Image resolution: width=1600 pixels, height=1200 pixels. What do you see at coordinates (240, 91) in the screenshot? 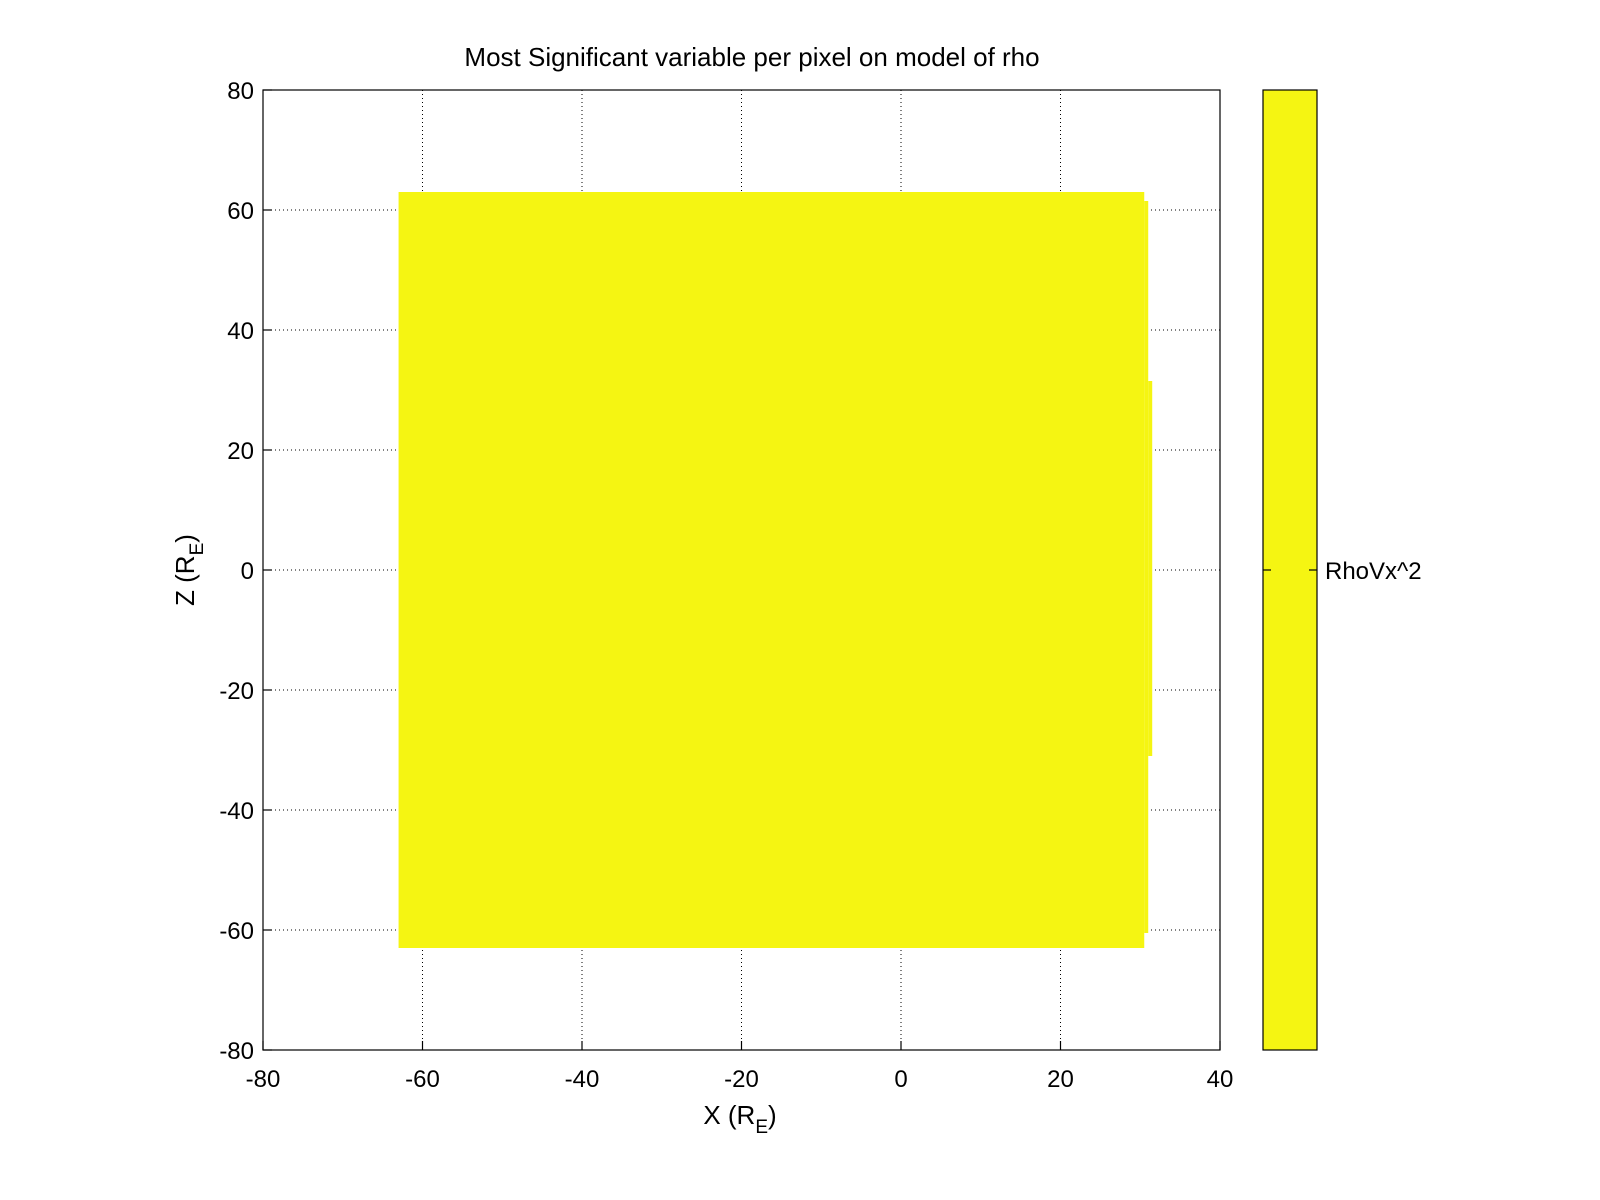
I see `y-tick-label: 80` at bounding box center [240, 91].